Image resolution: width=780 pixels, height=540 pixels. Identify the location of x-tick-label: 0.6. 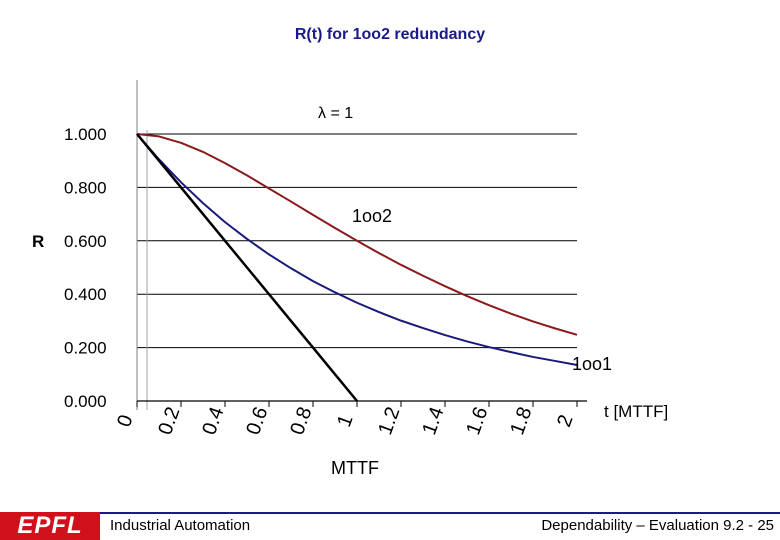
(257, 421).